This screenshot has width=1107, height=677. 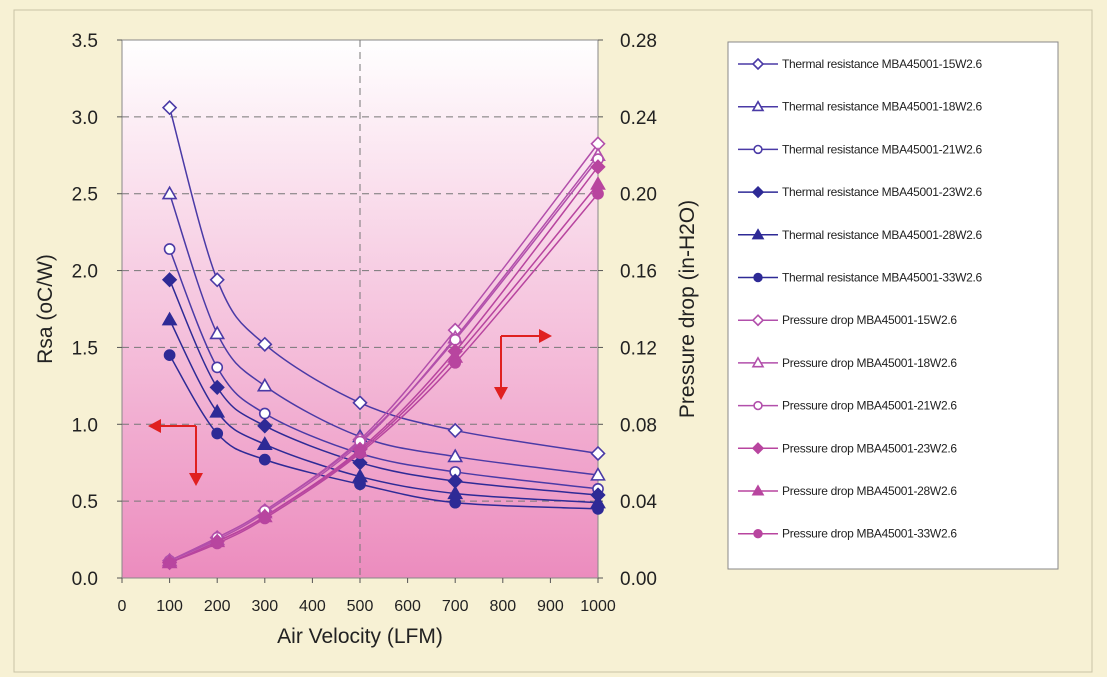 I want to click on legend-item: Pressure drop MBA45001-15W2.6, so click(x=848, y=320).